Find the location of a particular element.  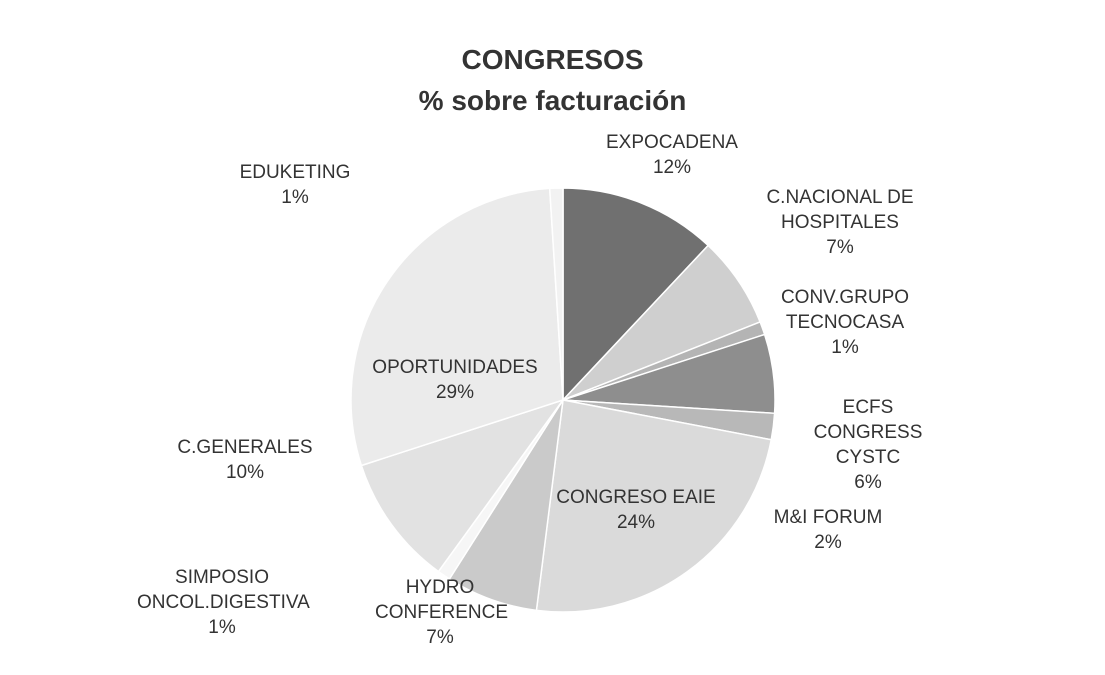

slice-label: C.GENERALES 10% is located at coordinates (245, 460).